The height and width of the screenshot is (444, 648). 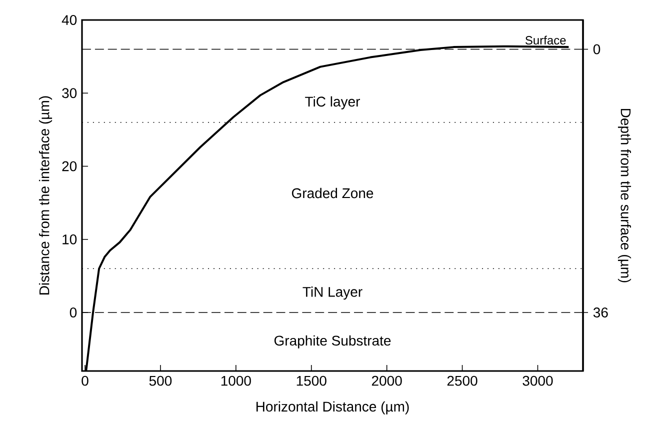 What do you see at coordinates (311, 381) in the screenshot?
I see `x-tick-label: 1500` at bounding box center [311, 381].